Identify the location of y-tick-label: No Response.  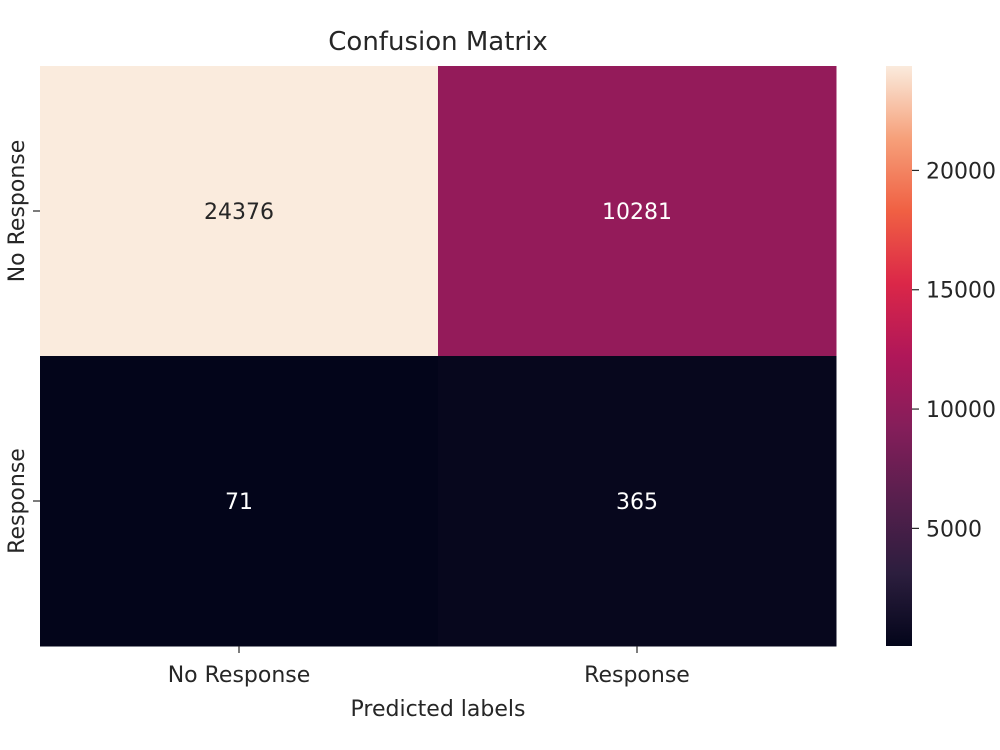
(17, 211).